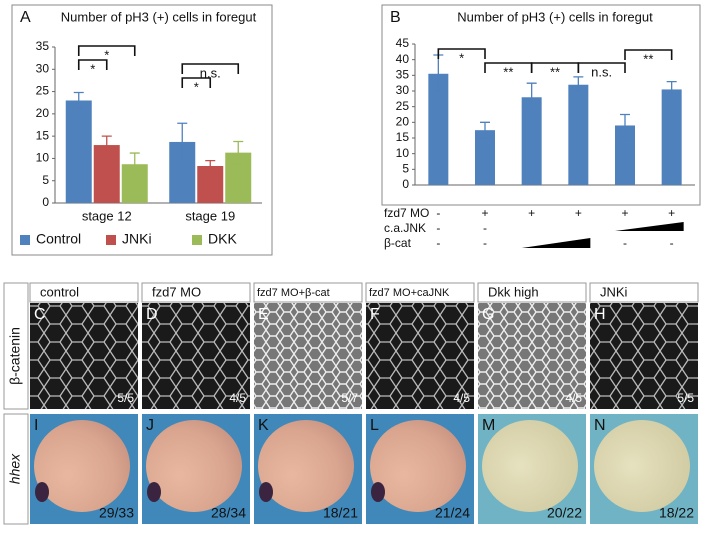 The height and width of the screenshot is (534, 714). What do you see at coordinates (15, 356) in the screenshot?
I see `row-label: β-catenin` at bounding box center [15, 356].